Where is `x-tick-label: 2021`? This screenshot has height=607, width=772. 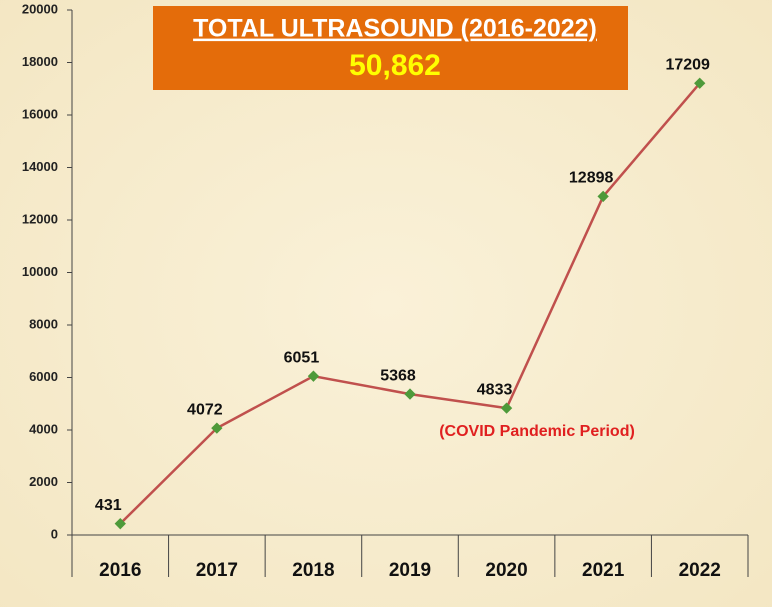 x-tick-label: 2021 is located at coordinates (603, 570).